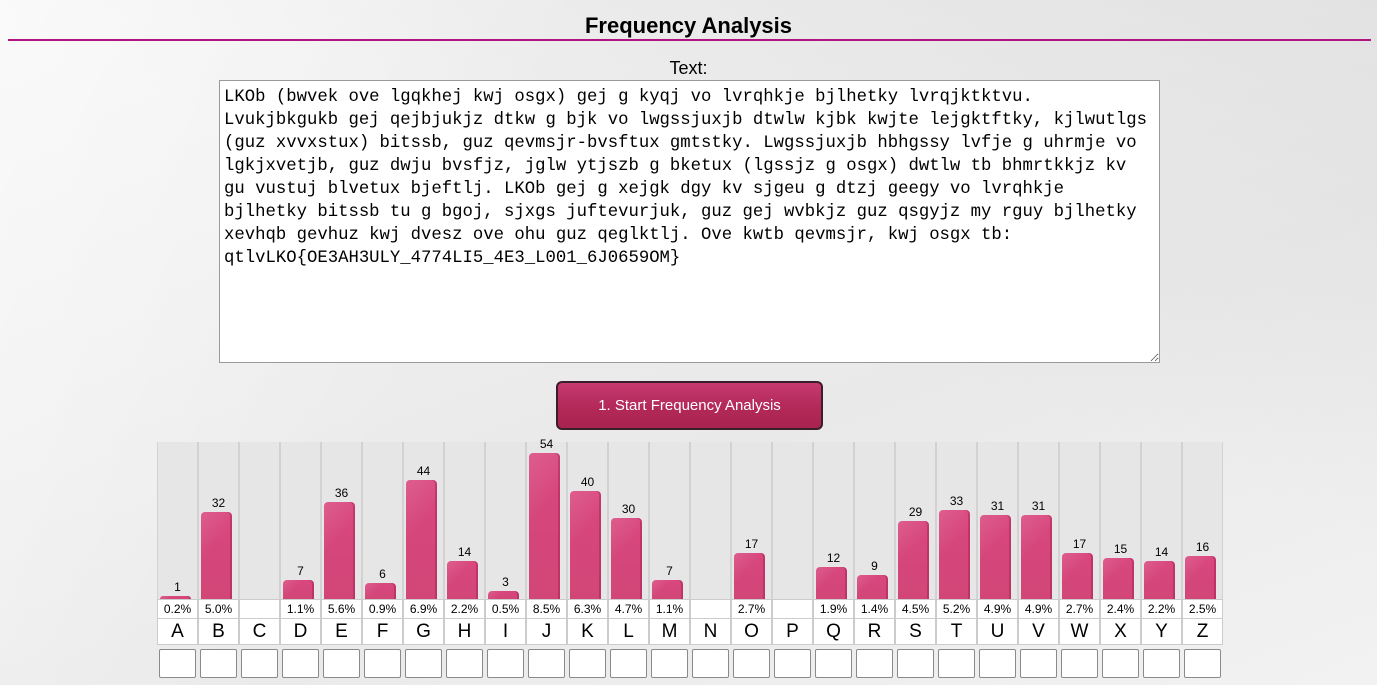  Describe the element at coordinates (339, 550) in the screenshot. I see `bar-e` at that location.